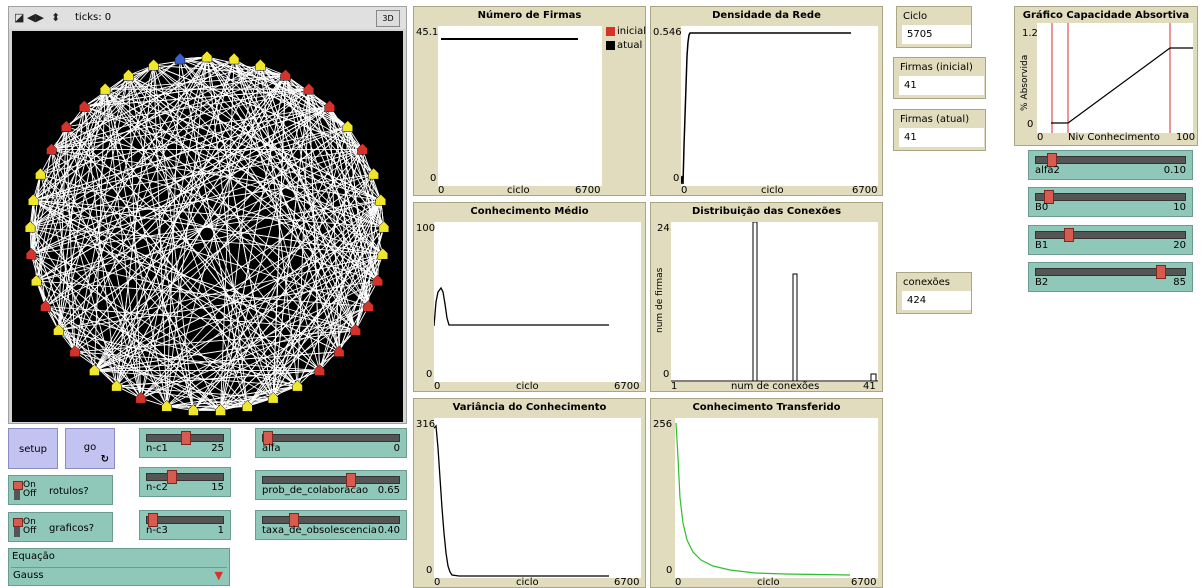  What do you see at coordinates (33, 448) in the screenshot?
I see `setup-button: setup` at bounding box center [33, 448].